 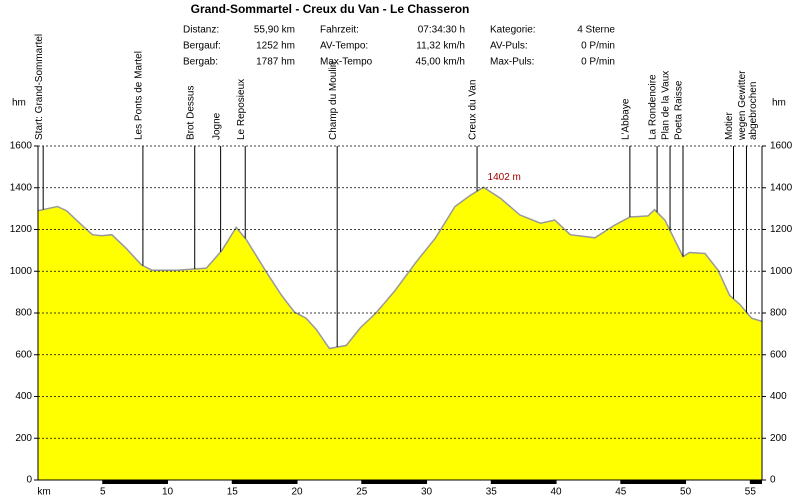 What do you see at coordinates (781, 187) in the screenshot?
I see `y2-tick-label: 1400` at bounding box center [781, 187].